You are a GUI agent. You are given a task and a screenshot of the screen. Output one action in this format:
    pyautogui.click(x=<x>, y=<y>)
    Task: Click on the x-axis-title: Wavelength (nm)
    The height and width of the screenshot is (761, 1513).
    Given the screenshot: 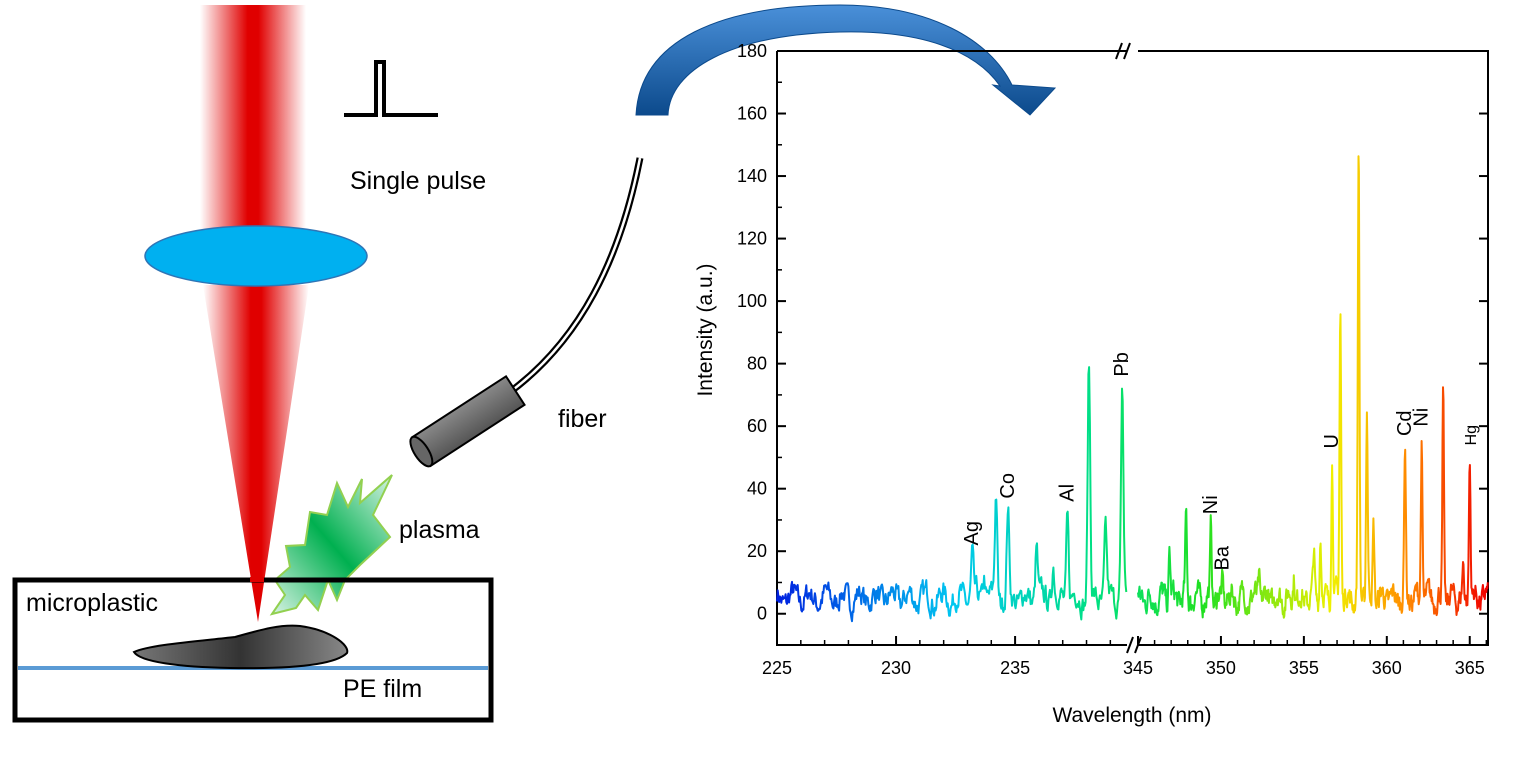 What is the action you would take?
    pyautogui.click(x=1131, y=715)
    